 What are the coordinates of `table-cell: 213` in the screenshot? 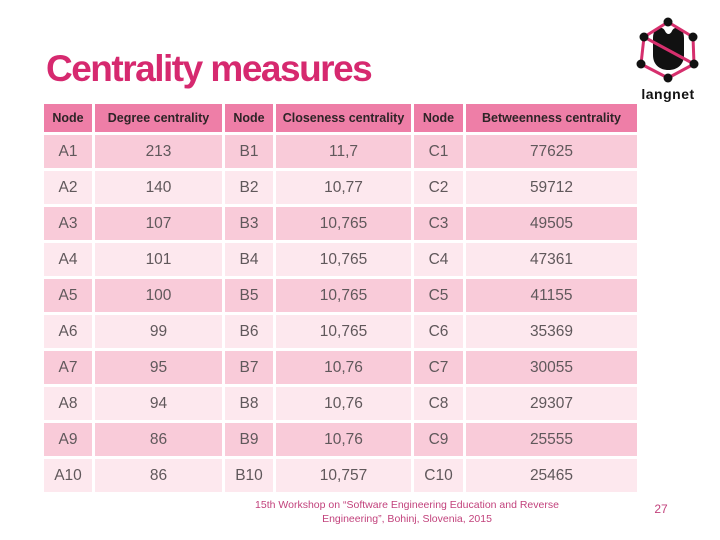 It's located at (158, 151).